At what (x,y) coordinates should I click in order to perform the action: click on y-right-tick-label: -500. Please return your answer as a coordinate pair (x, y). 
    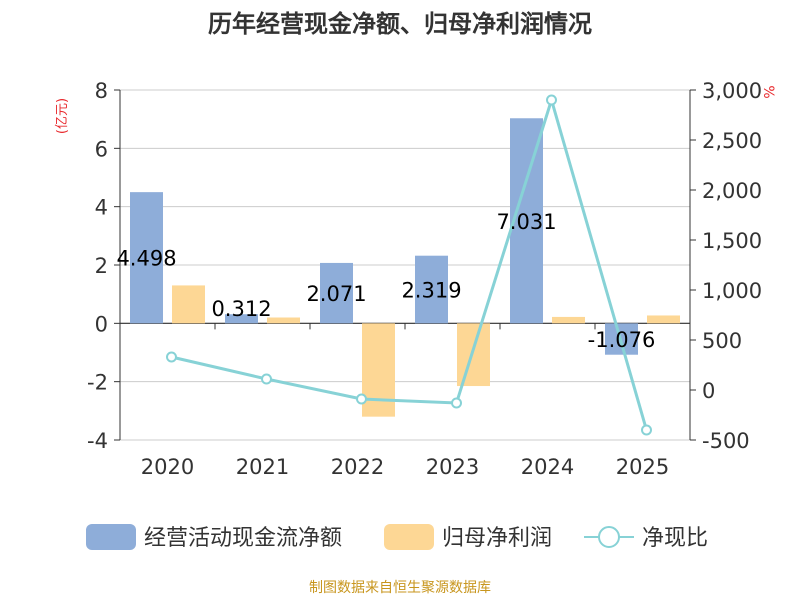
    Looking at the image, I should click on (726, 441).